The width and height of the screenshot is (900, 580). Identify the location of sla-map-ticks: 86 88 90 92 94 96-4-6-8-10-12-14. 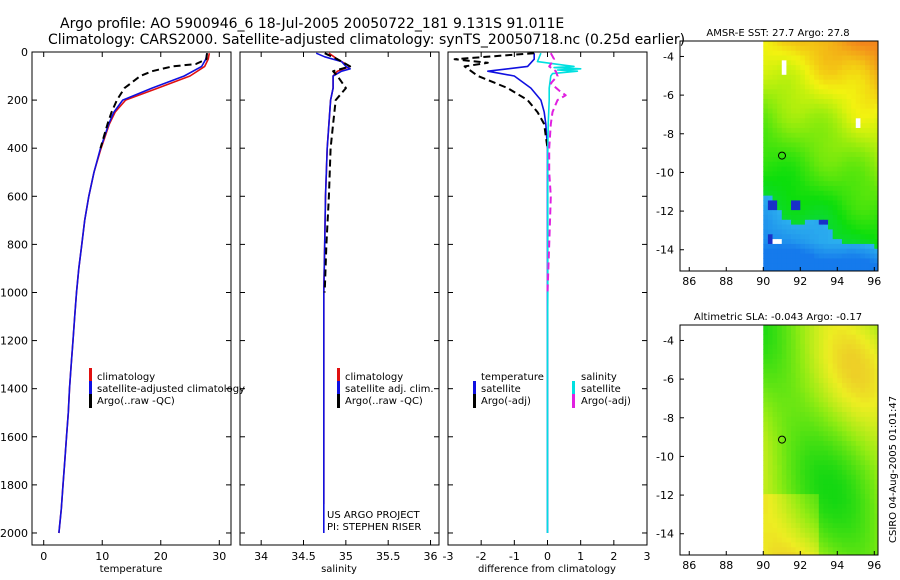
(768, 453).